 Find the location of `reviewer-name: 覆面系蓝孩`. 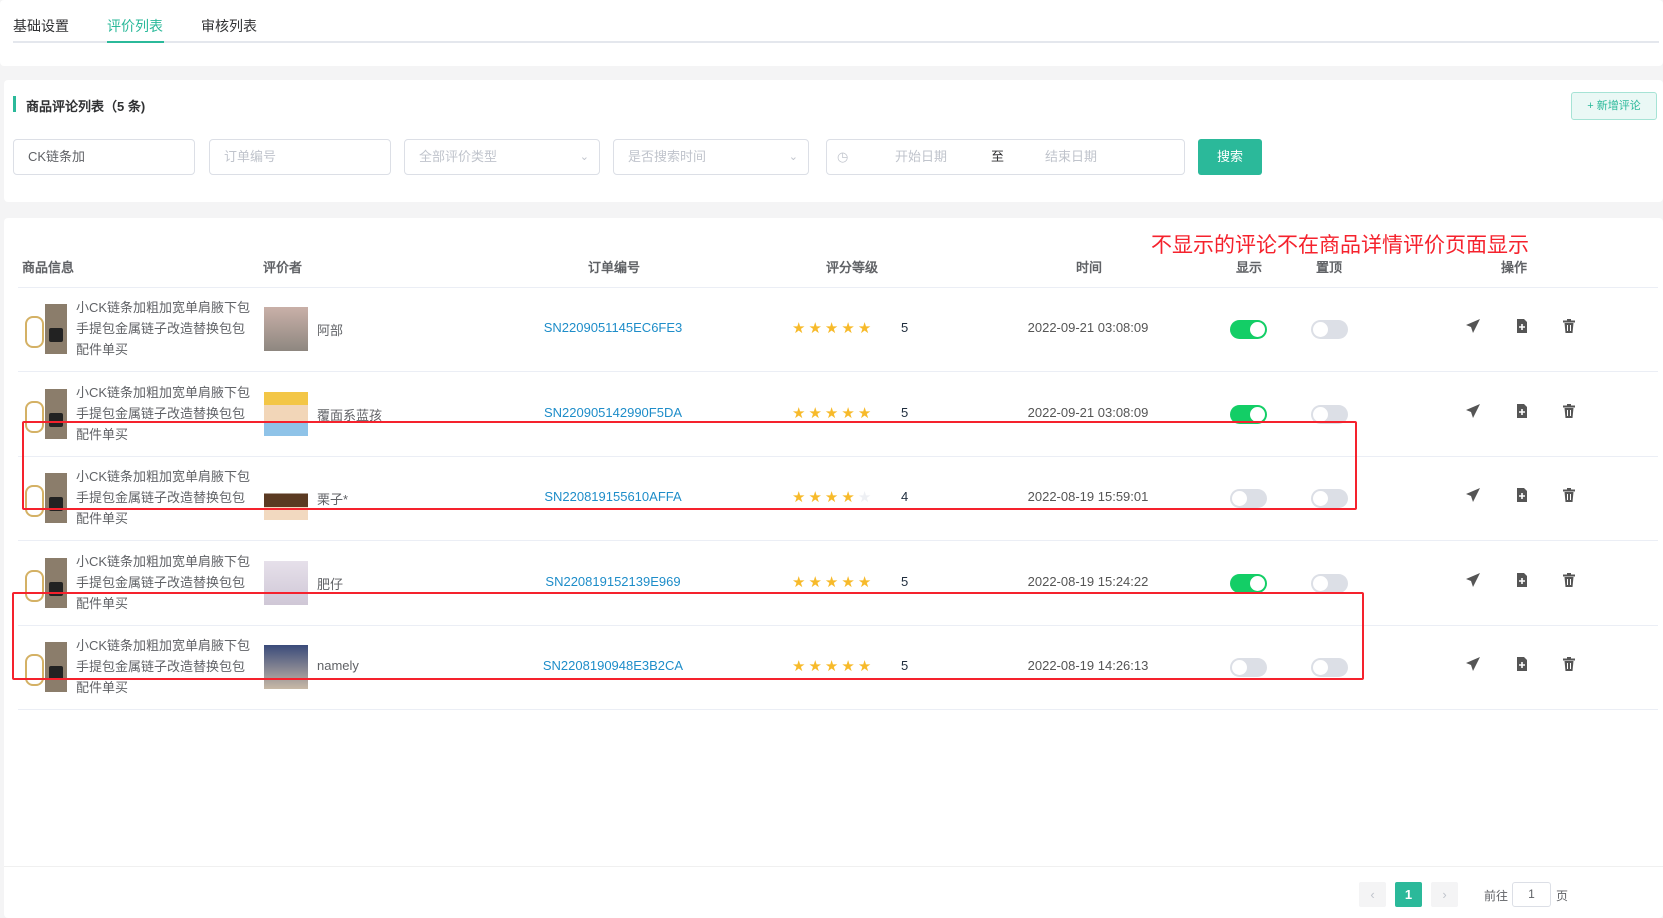

reviewer-name: 覆面系蓝孩 is located at coordinates (350, 415).